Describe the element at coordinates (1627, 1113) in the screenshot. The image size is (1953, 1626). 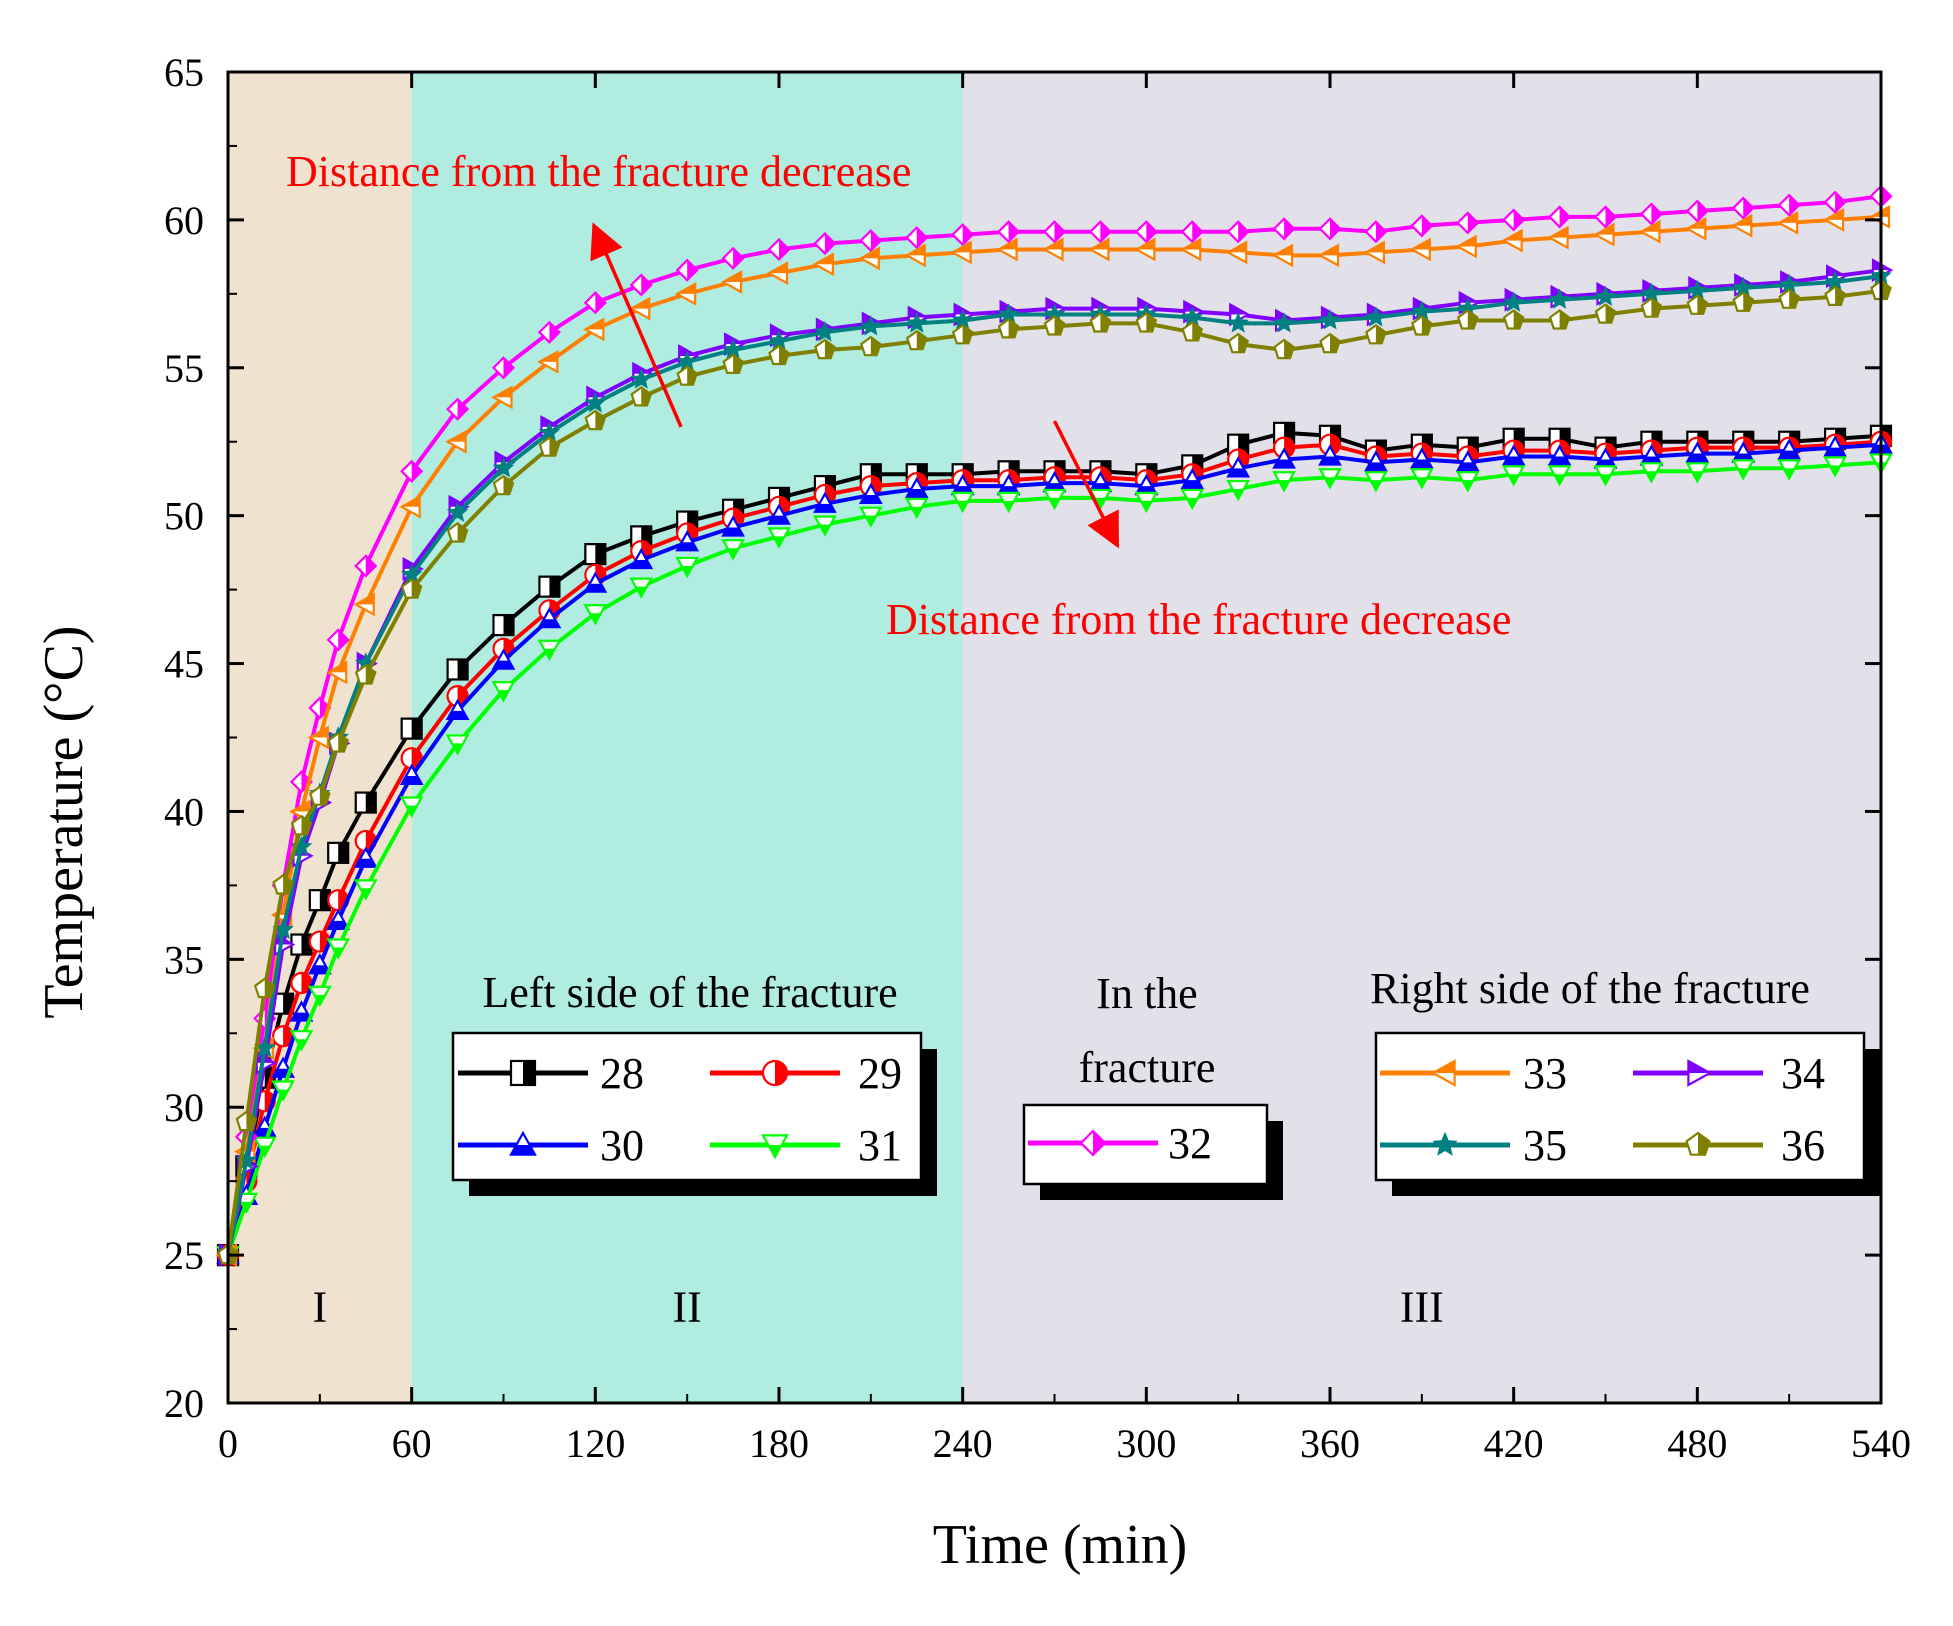
I see `legend-box-3: 33 34 35 36` at that location.